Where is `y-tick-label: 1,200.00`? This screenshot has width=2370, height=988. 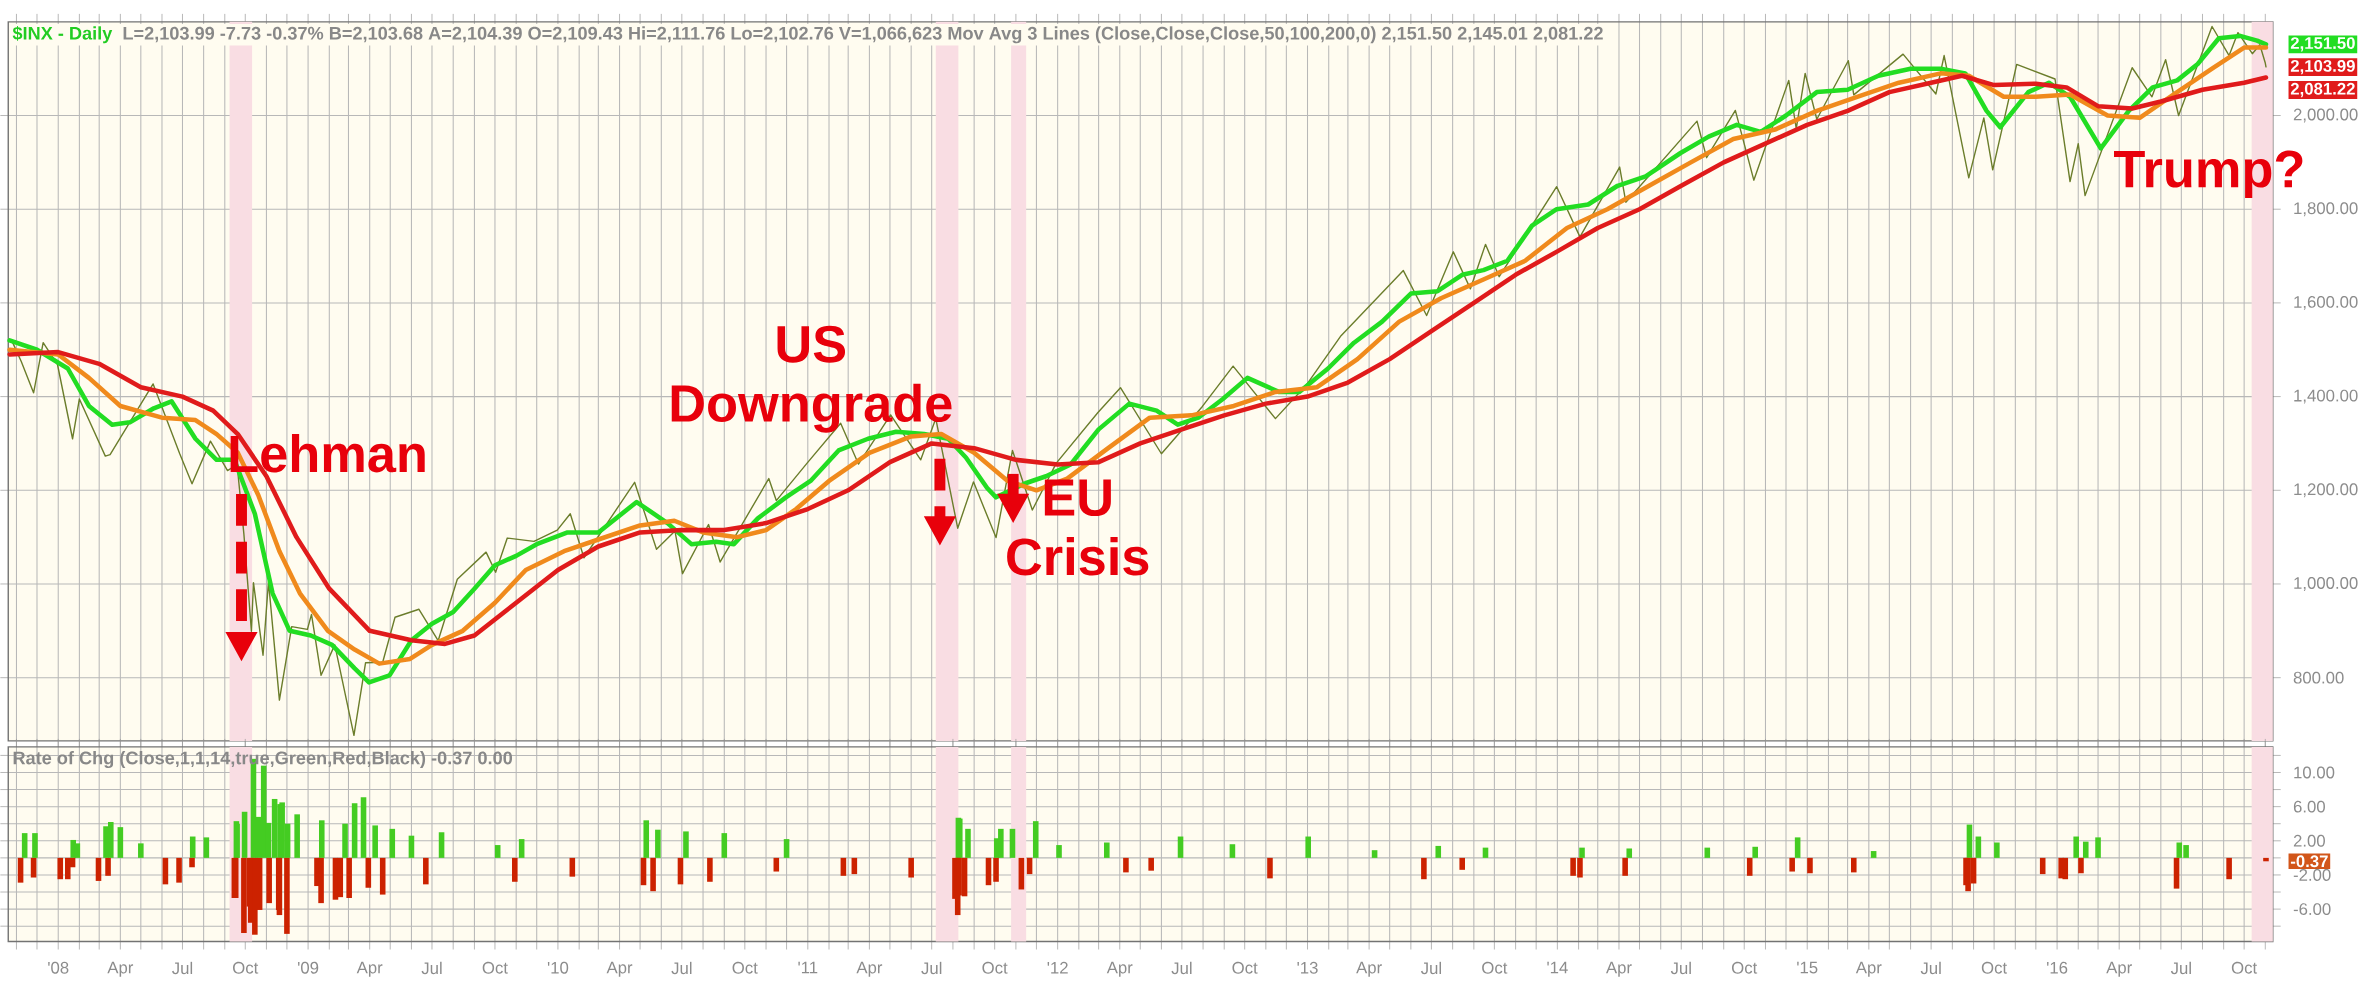
y-tick-label: 1,200.00 is located at coordinates (2326, 490).